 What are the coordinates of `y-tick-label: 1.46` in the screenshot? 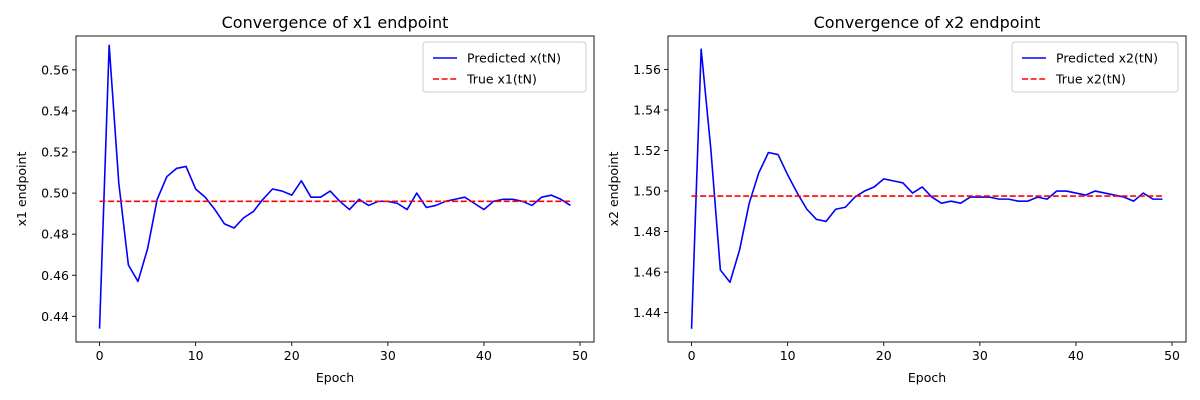 It's located at (647, 272).